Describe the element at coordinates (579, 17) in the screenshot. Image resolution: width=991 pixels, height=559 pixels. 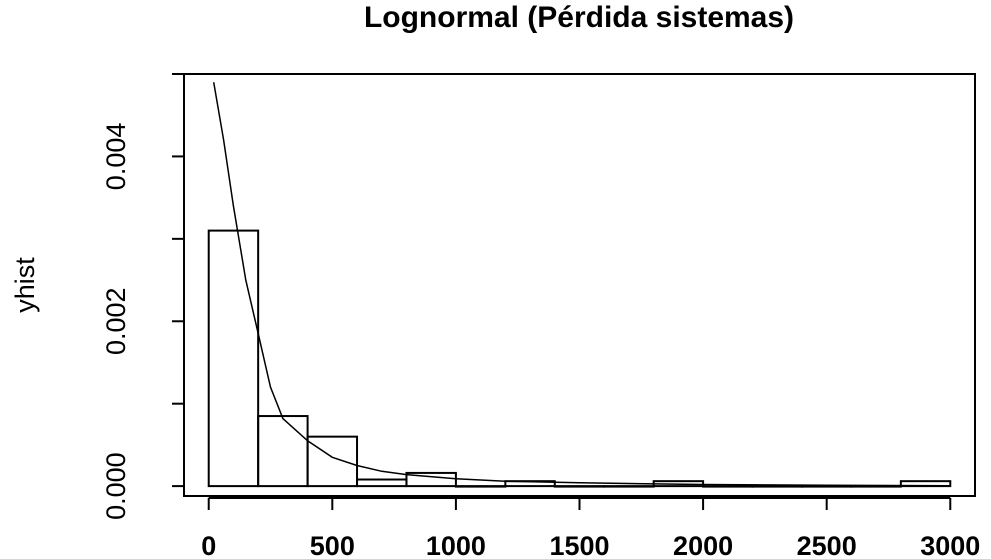
I see `chart-title: Lognormal (Pérdida sistemas)` at that location.